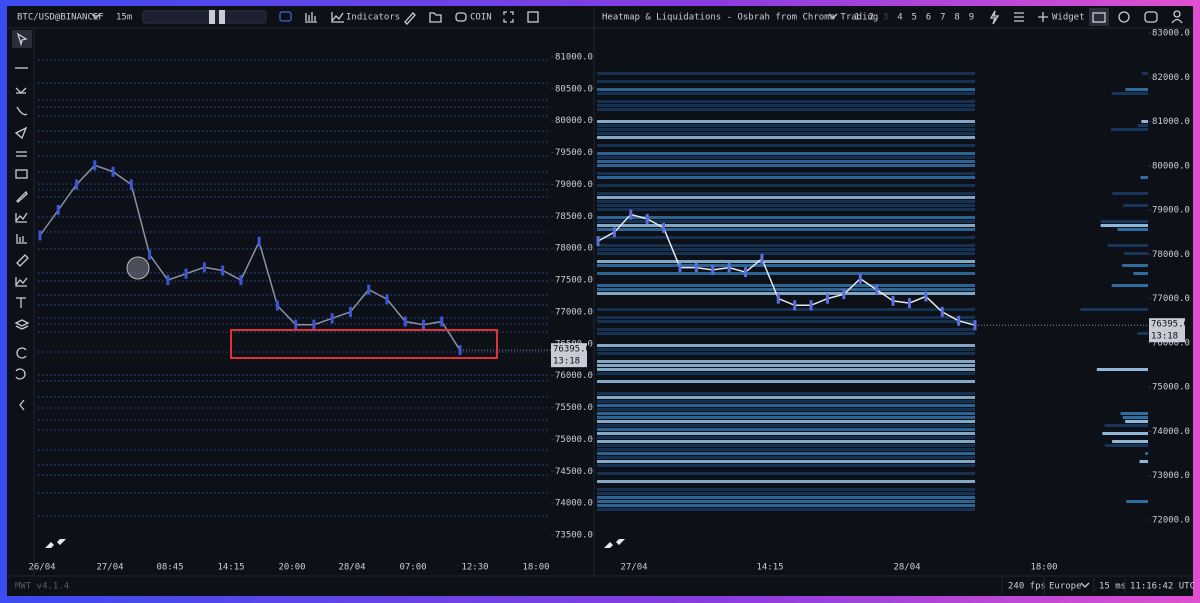  I want to click on price-line, so click(250, 257).